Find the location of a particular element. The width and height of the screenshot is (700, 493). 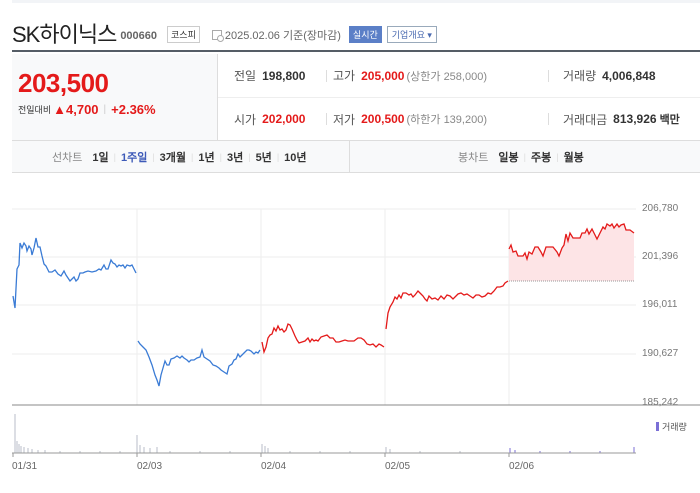

base-date: 2025.02.06 기준(장마감) is located at coordinates (282, 35).